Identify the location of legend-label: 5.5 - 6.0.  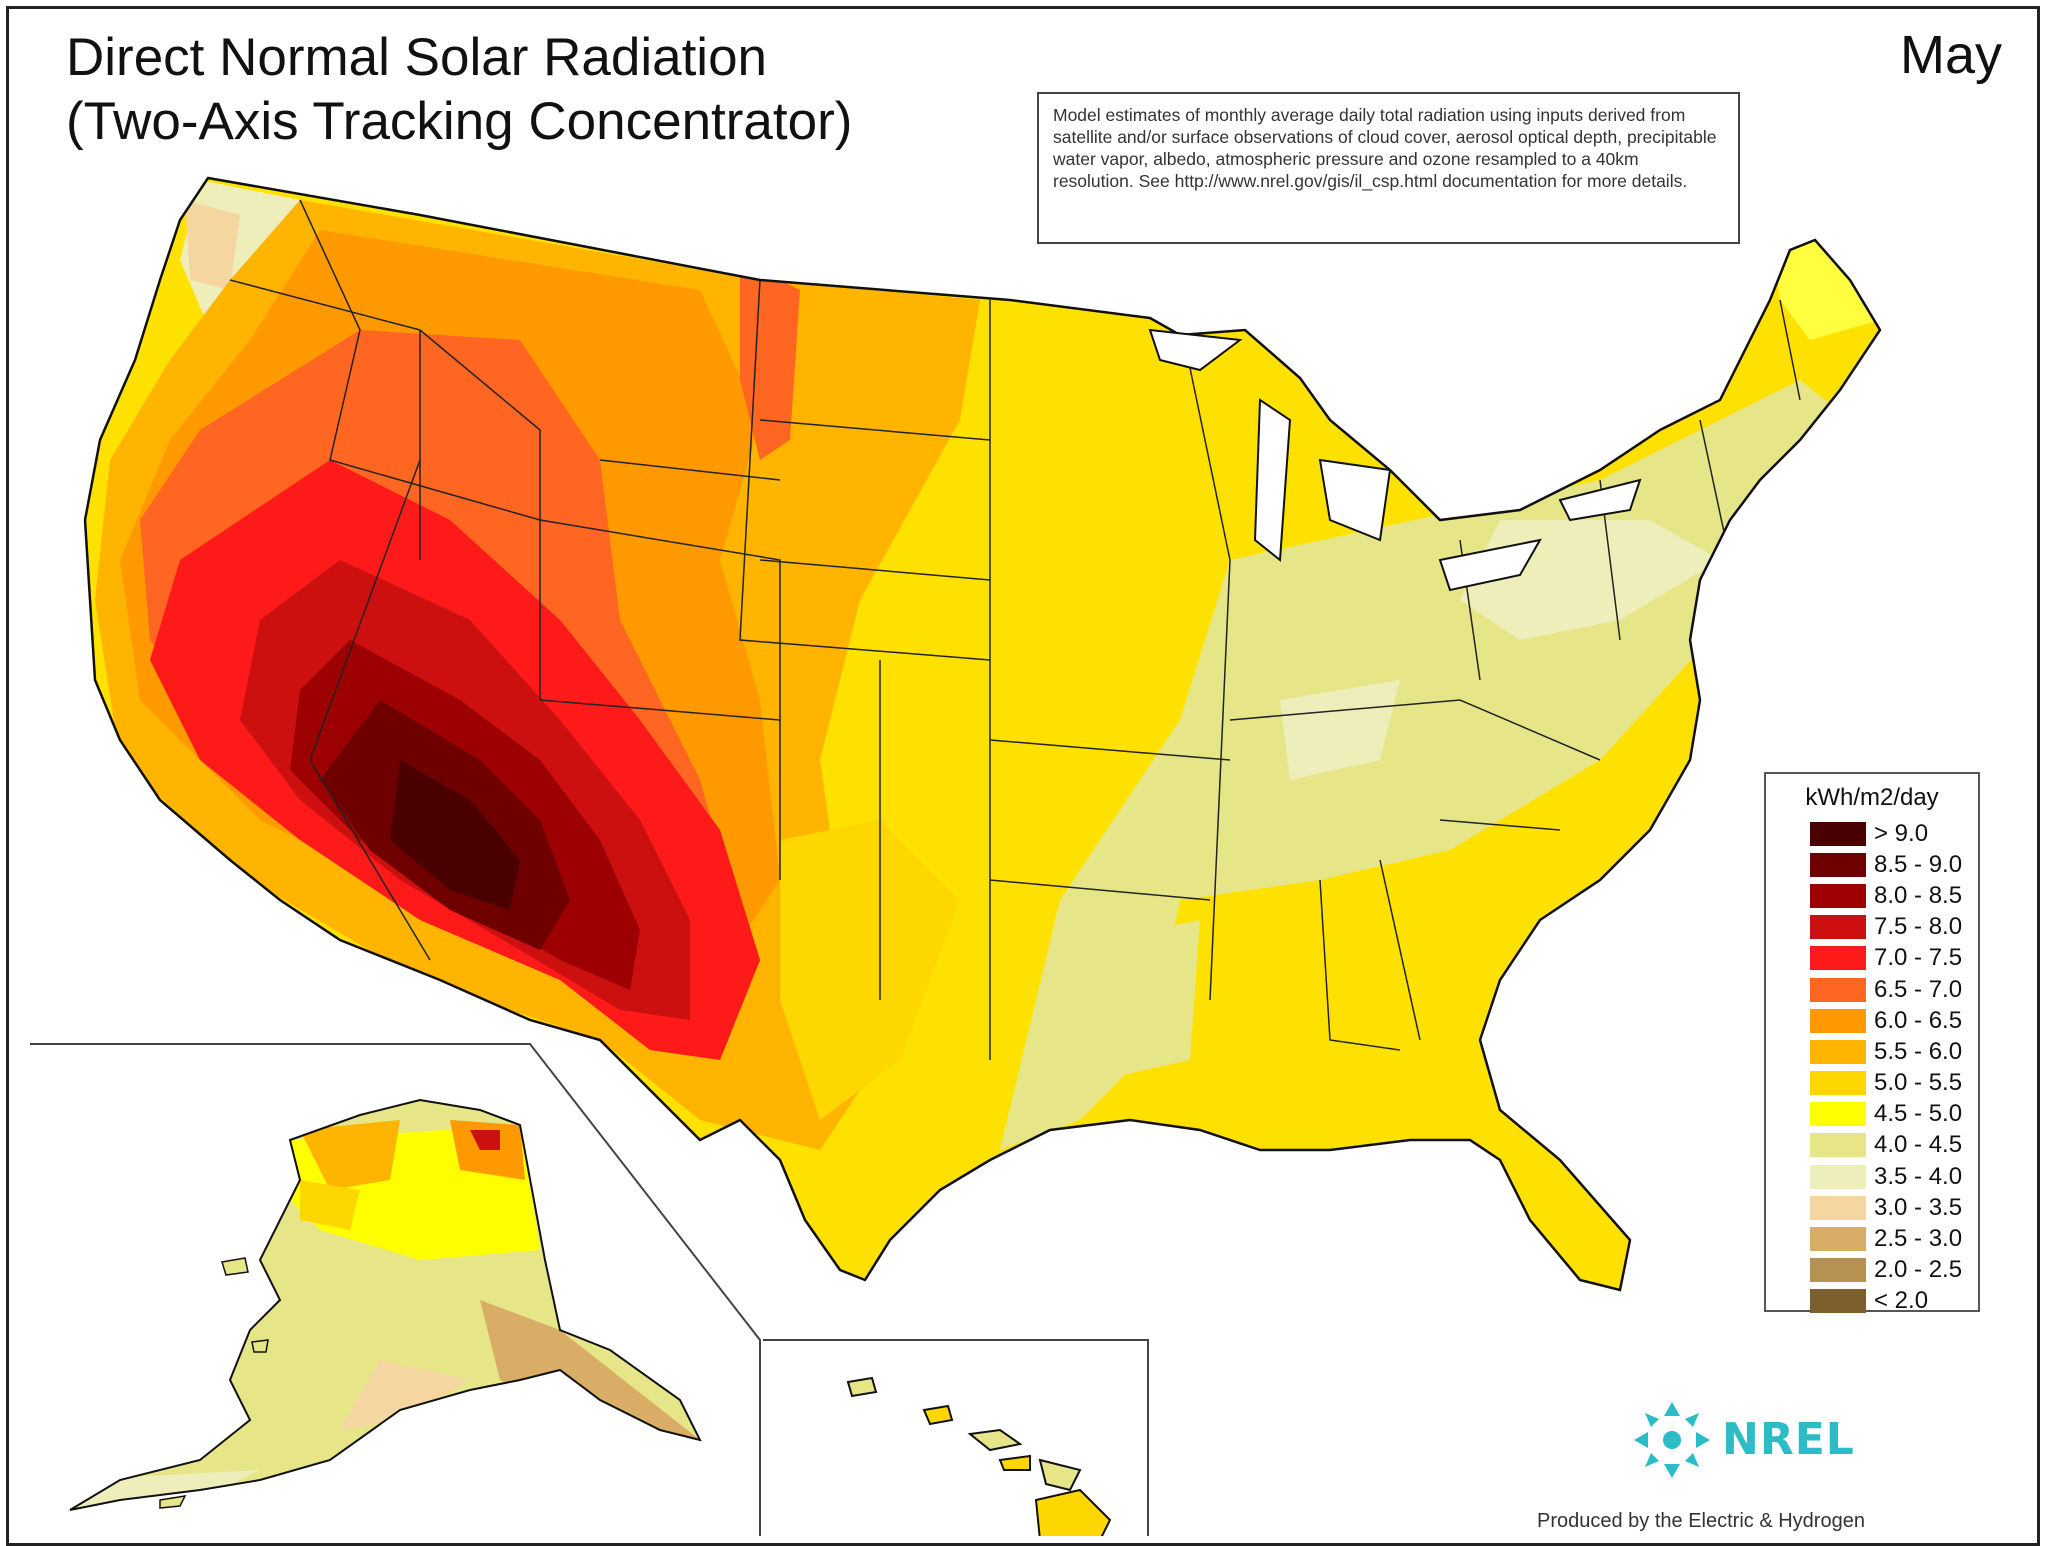
(1918, 1051).